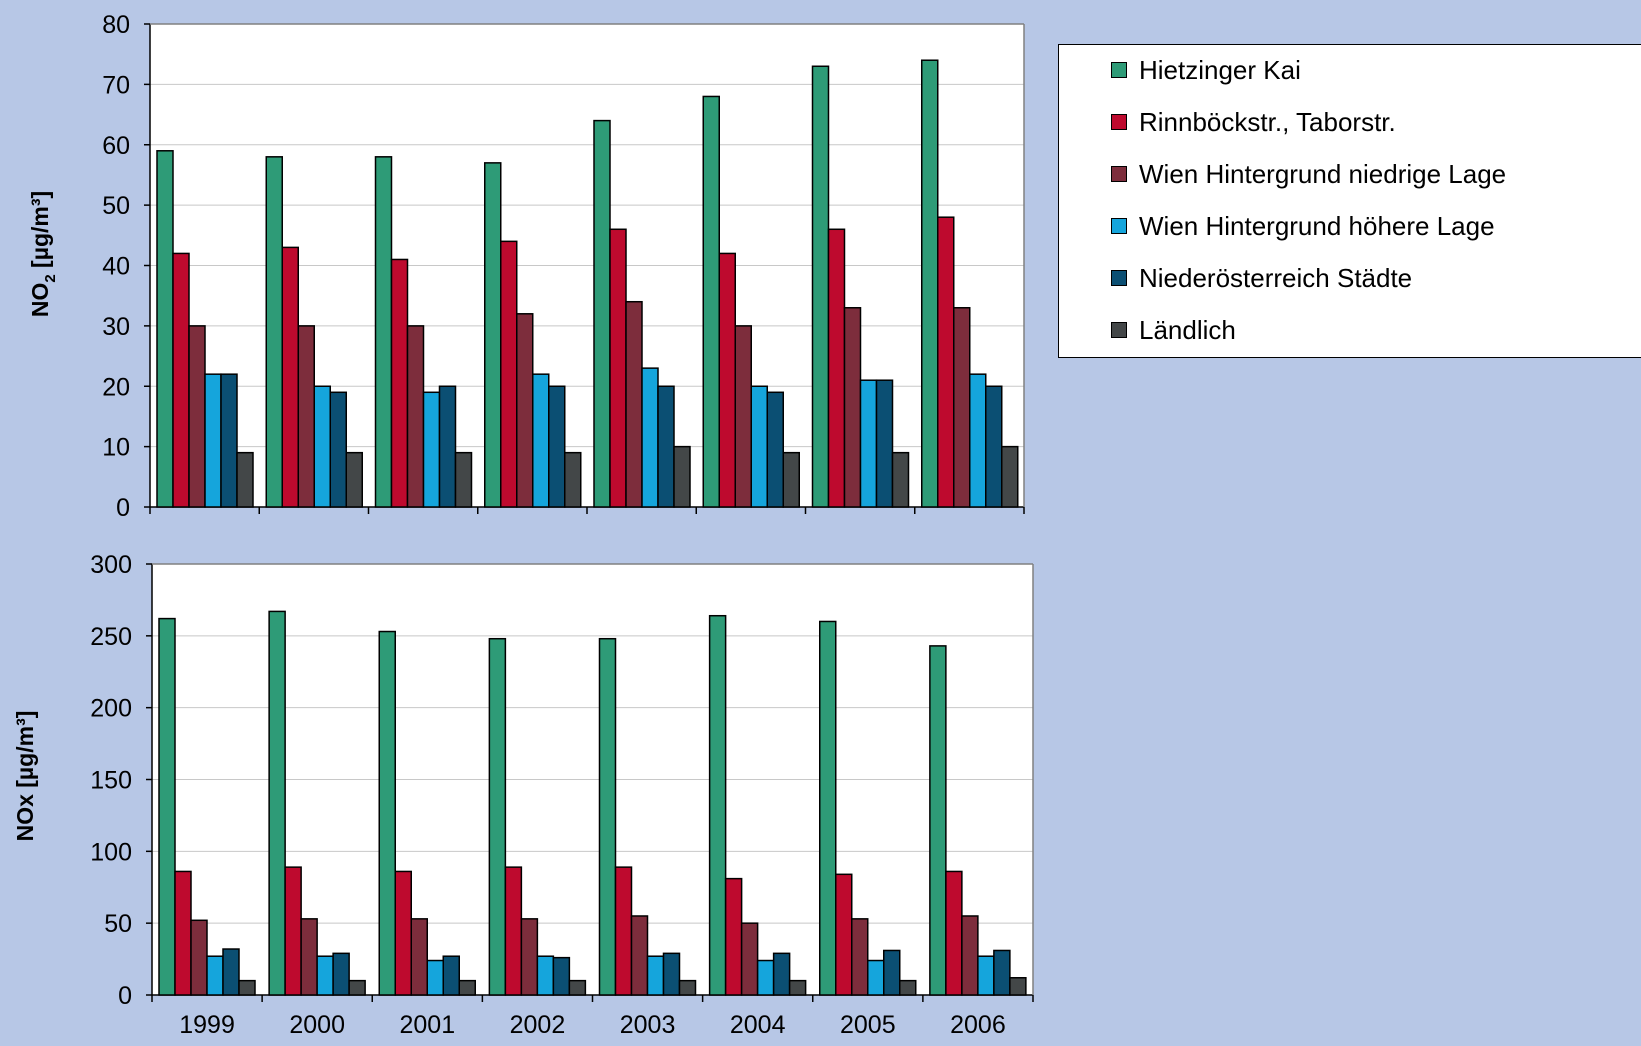 This screenshot has height=1046, width=1641. I want to click on y-tick-label: 80, so click(116, 25).